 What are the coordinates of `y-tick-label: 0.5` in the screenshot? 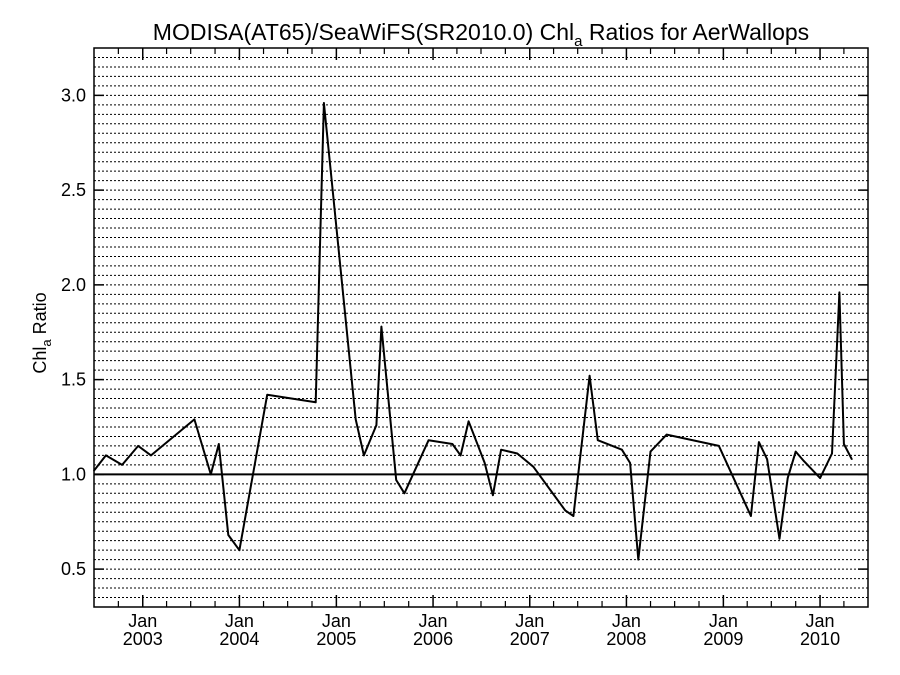 It's located at (73, 569).